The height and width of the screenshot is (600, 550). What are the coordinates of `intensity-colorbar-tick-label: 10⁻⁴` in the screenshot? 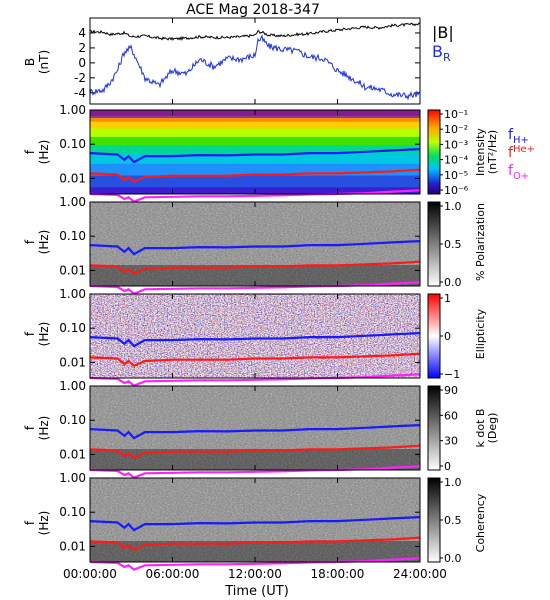 It's located at (456, 160).